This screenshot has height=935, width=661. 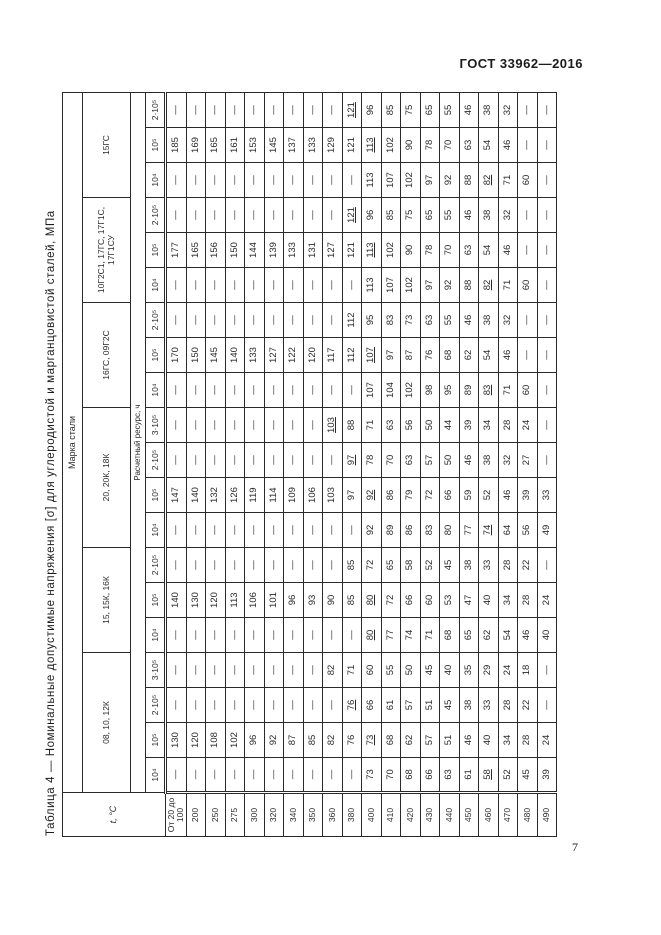 I want to click on value-cell: 161, so click(x=235, y=145).